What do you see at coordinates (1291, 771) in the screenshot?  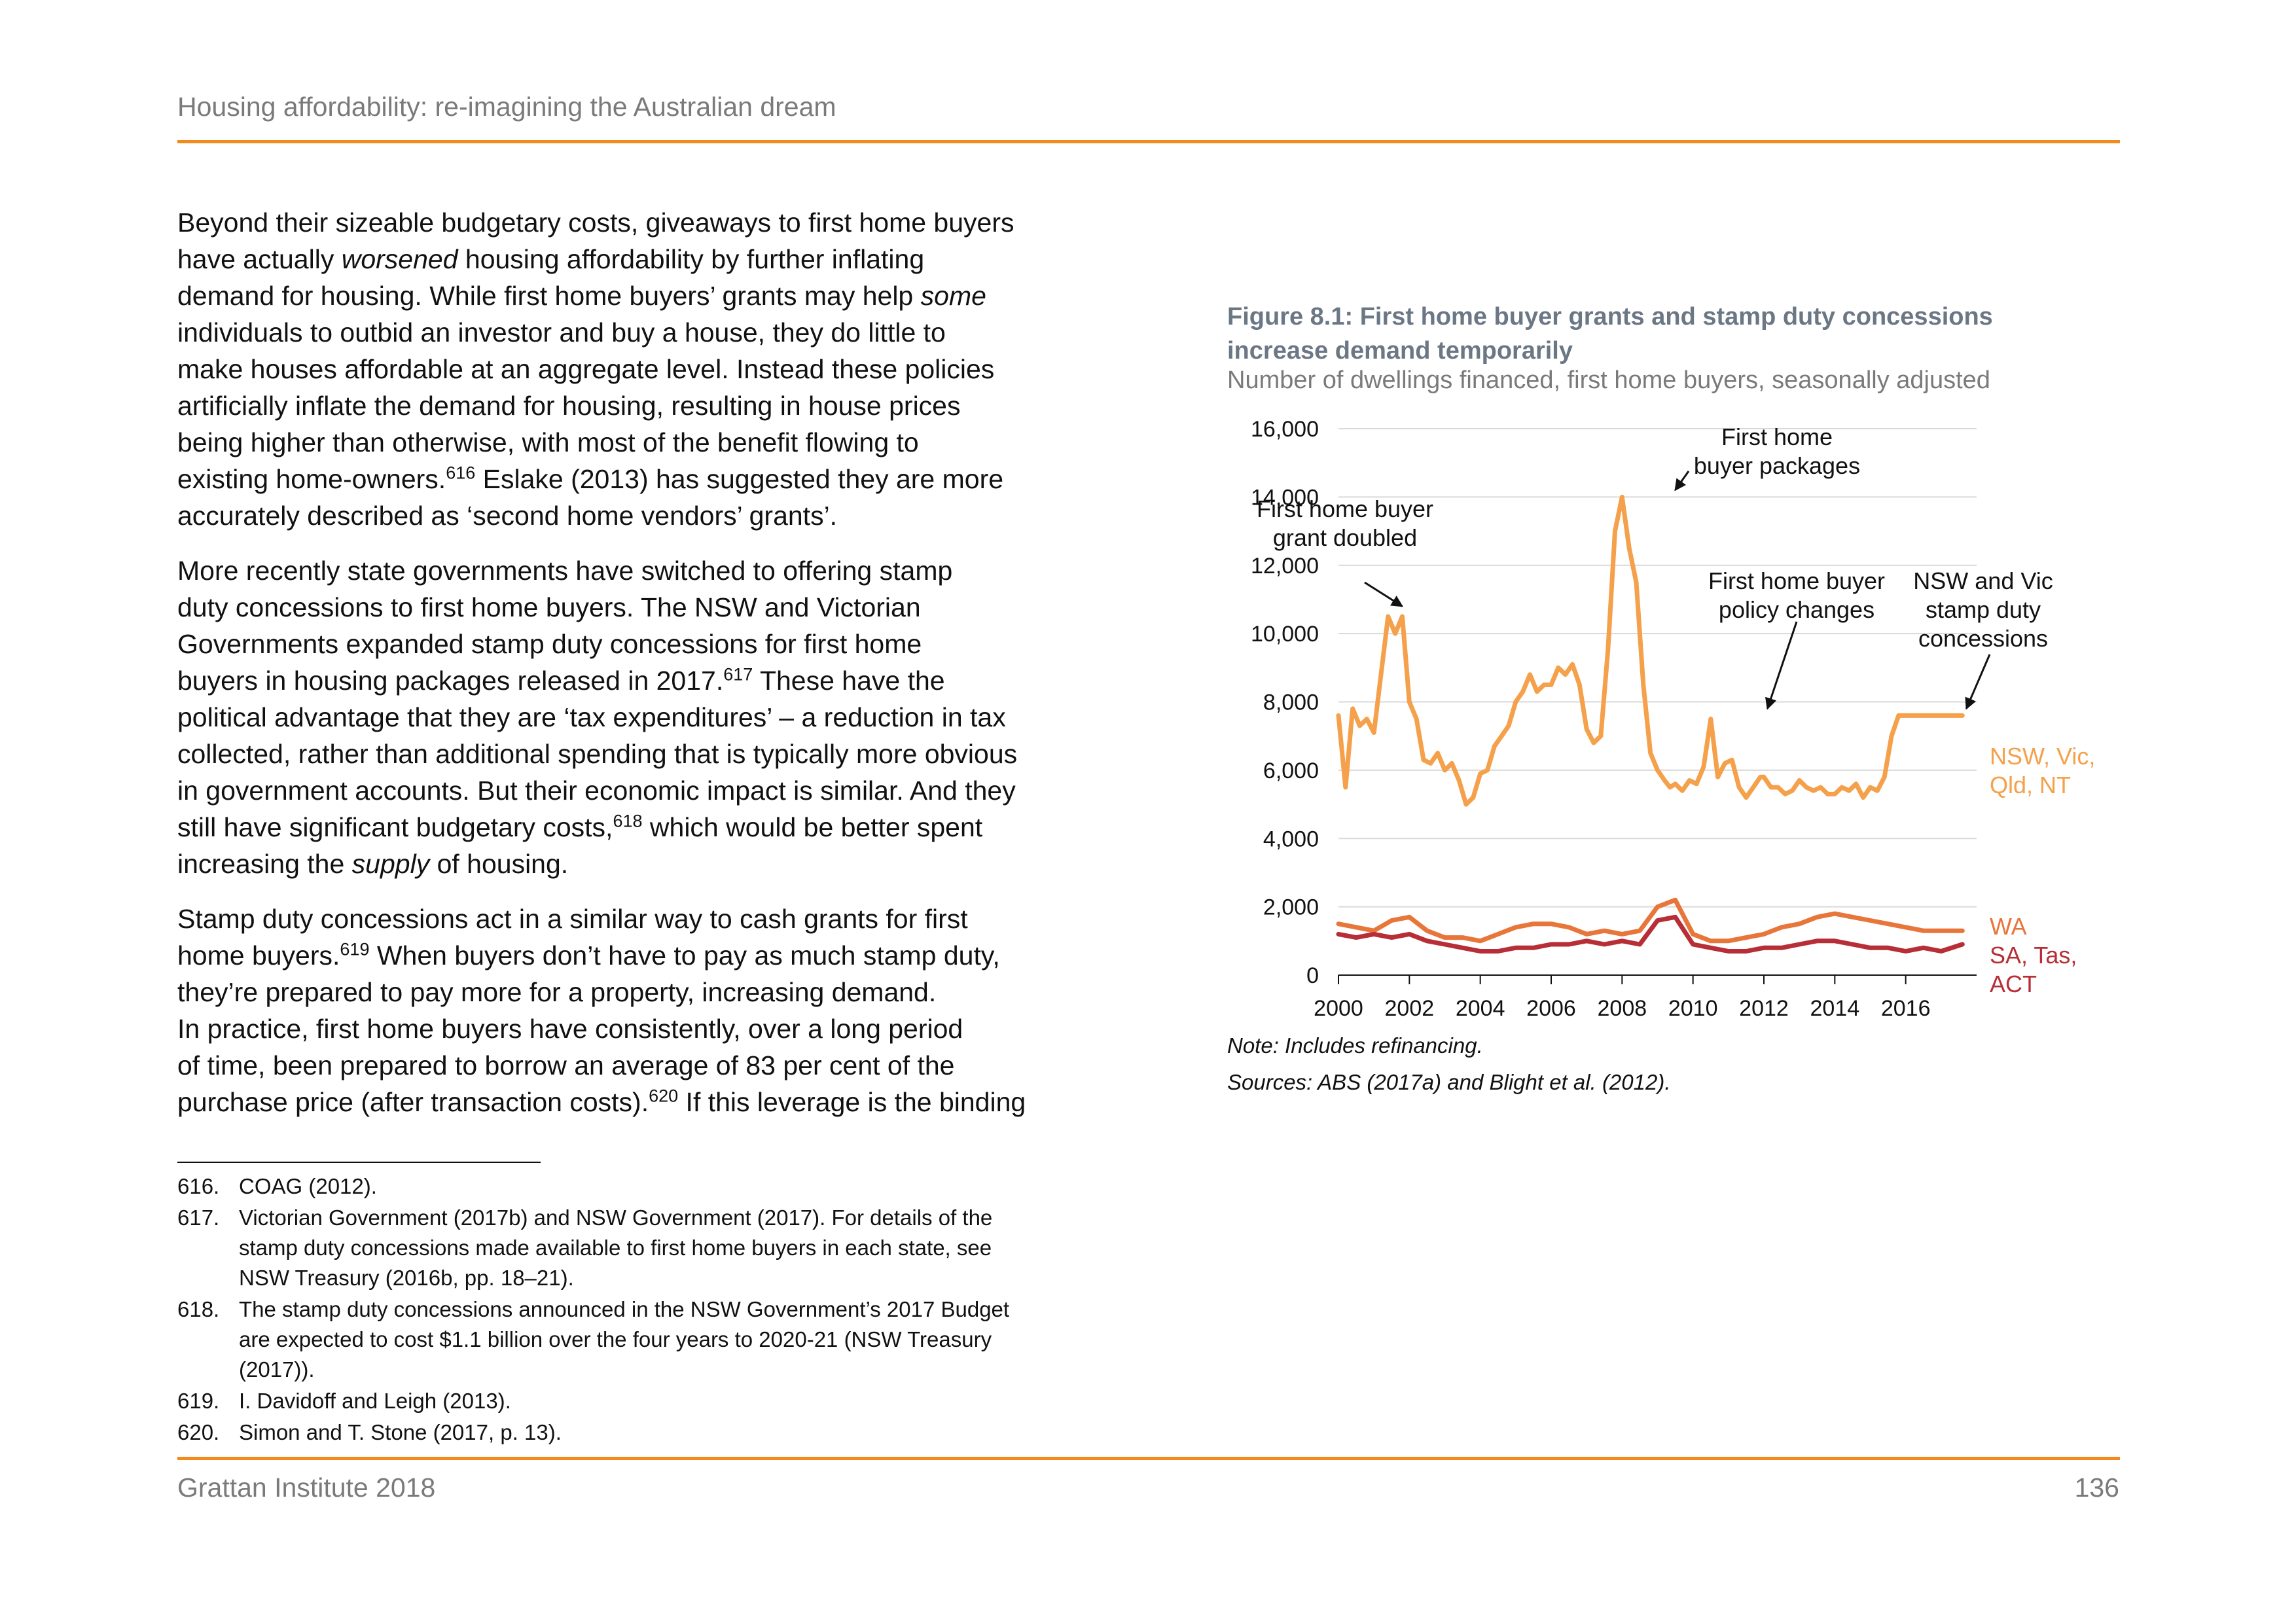 I see `y-tick-label: 6,000` at bounding box center [1291, 771].